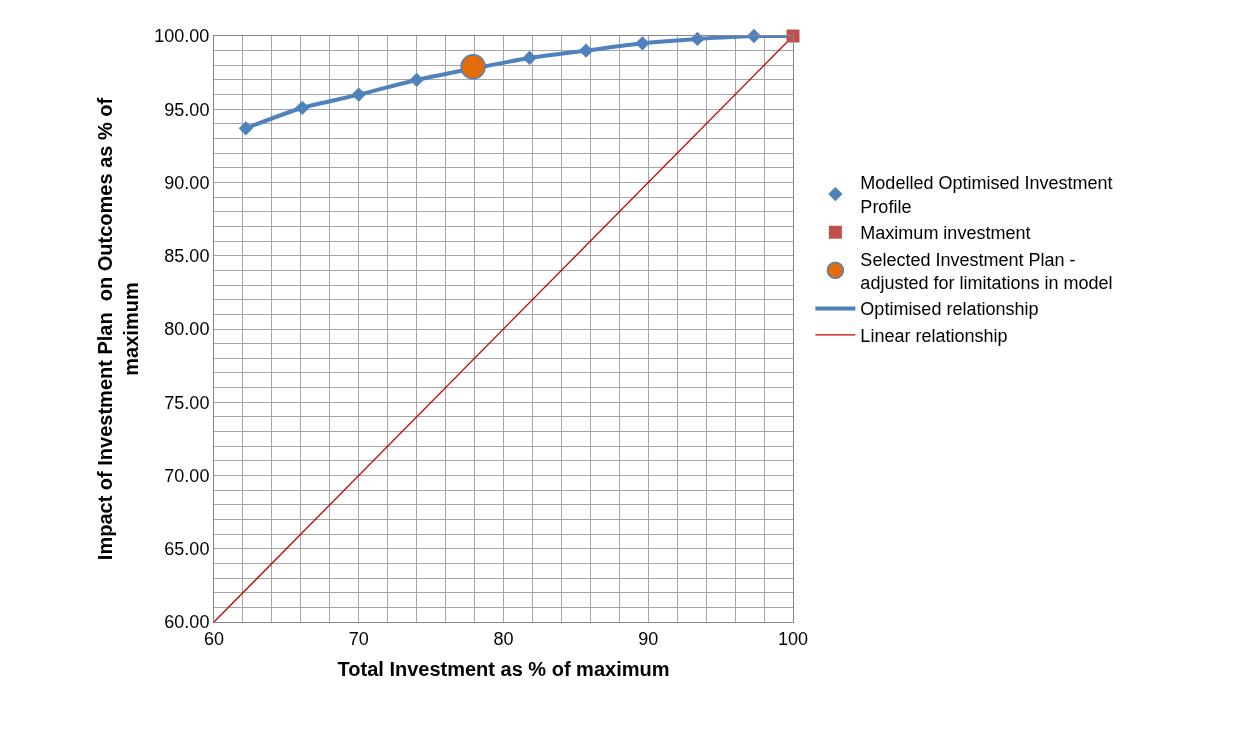  Describe the element at coordinates (949, 309) in the screenshot. I see `legend-label: Optimised relationship` at that location.